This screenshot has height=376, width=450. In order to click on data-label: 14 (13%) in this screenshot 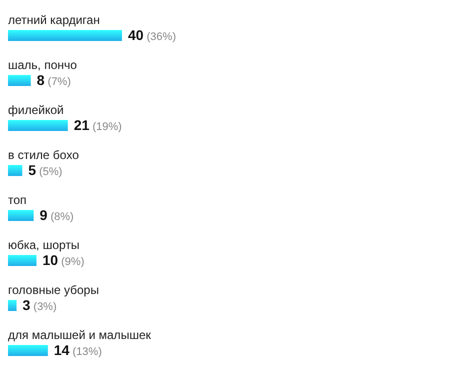, I will do `click(78, 350)`.